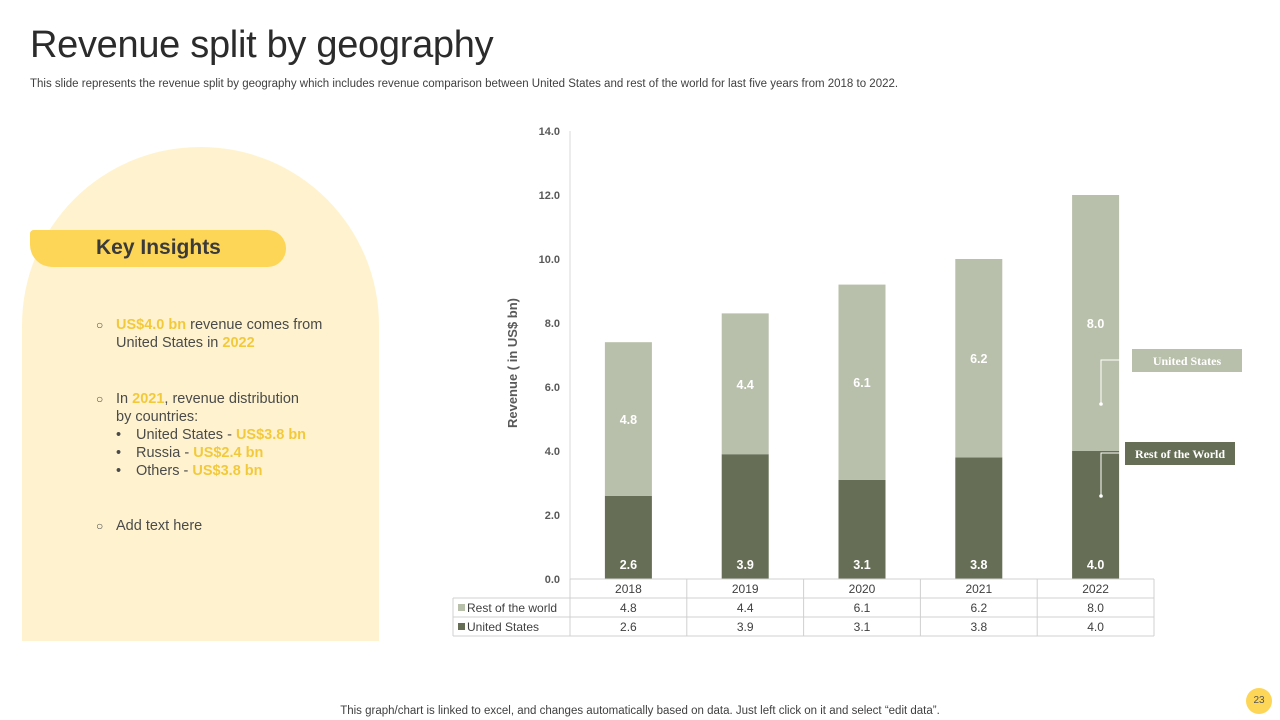 This screenshot has height=720, width=1280. I want to click on insight-text: revenue comes from, so click(254, 325).